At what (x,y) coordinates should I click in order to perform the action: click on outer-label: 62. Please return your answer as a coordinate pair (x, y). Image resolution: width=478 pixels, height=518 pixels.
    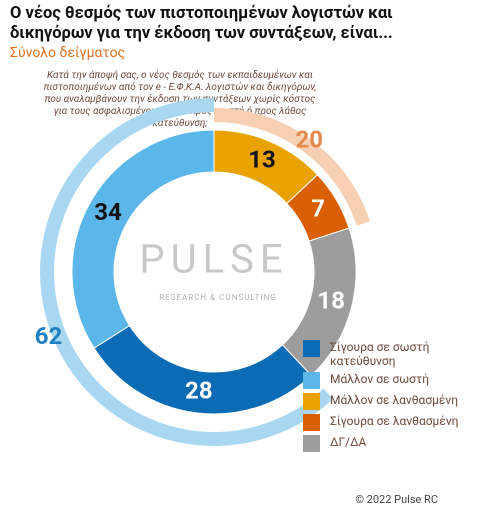
    Looking at the image, I should click on (49, 336).